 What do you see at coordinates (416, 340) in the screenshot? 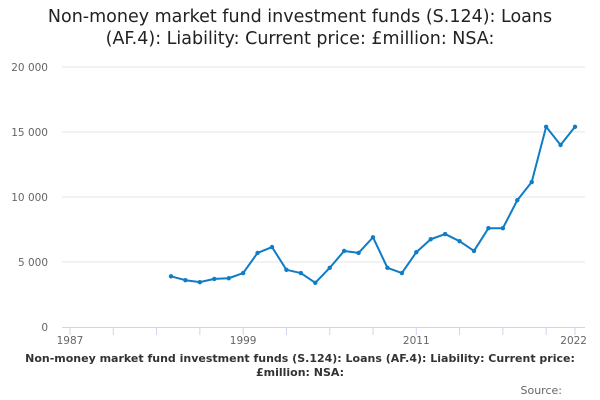
I see `x-tick-label: 2011` at bounding box center [416, 340].